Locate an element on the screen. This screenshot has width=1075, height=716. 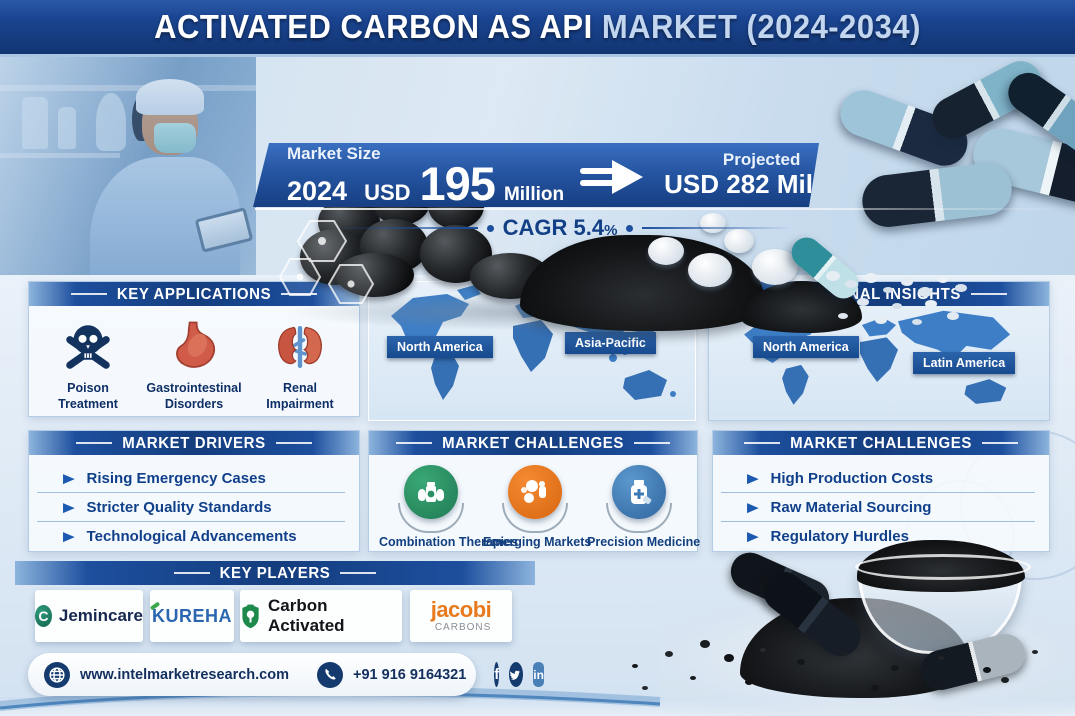
map-label: Latin America is located at coordinates (964, 363).